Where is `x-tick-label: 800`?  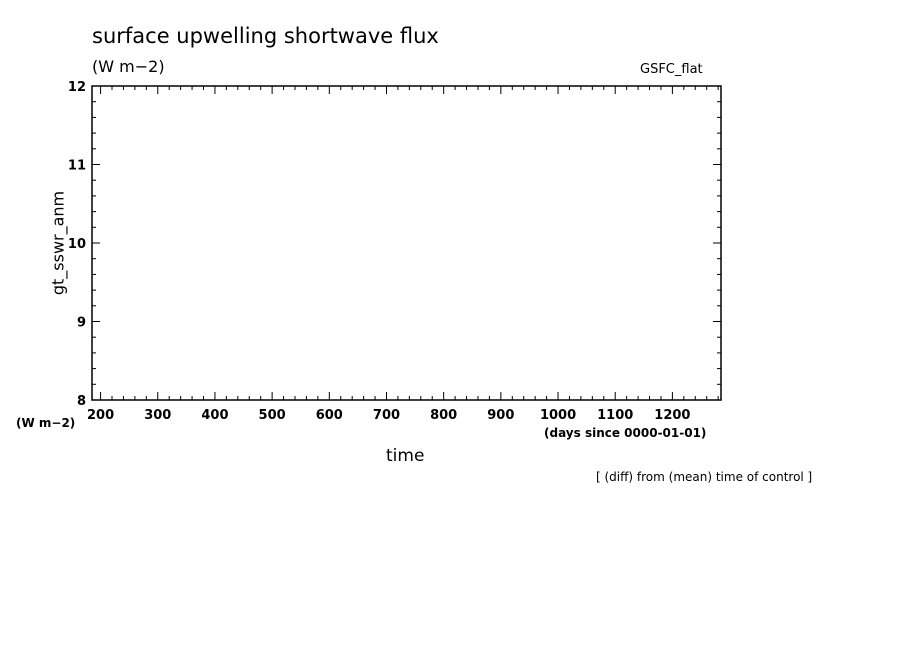 x-tick-label: 800 is located at coordinates (443, 415).